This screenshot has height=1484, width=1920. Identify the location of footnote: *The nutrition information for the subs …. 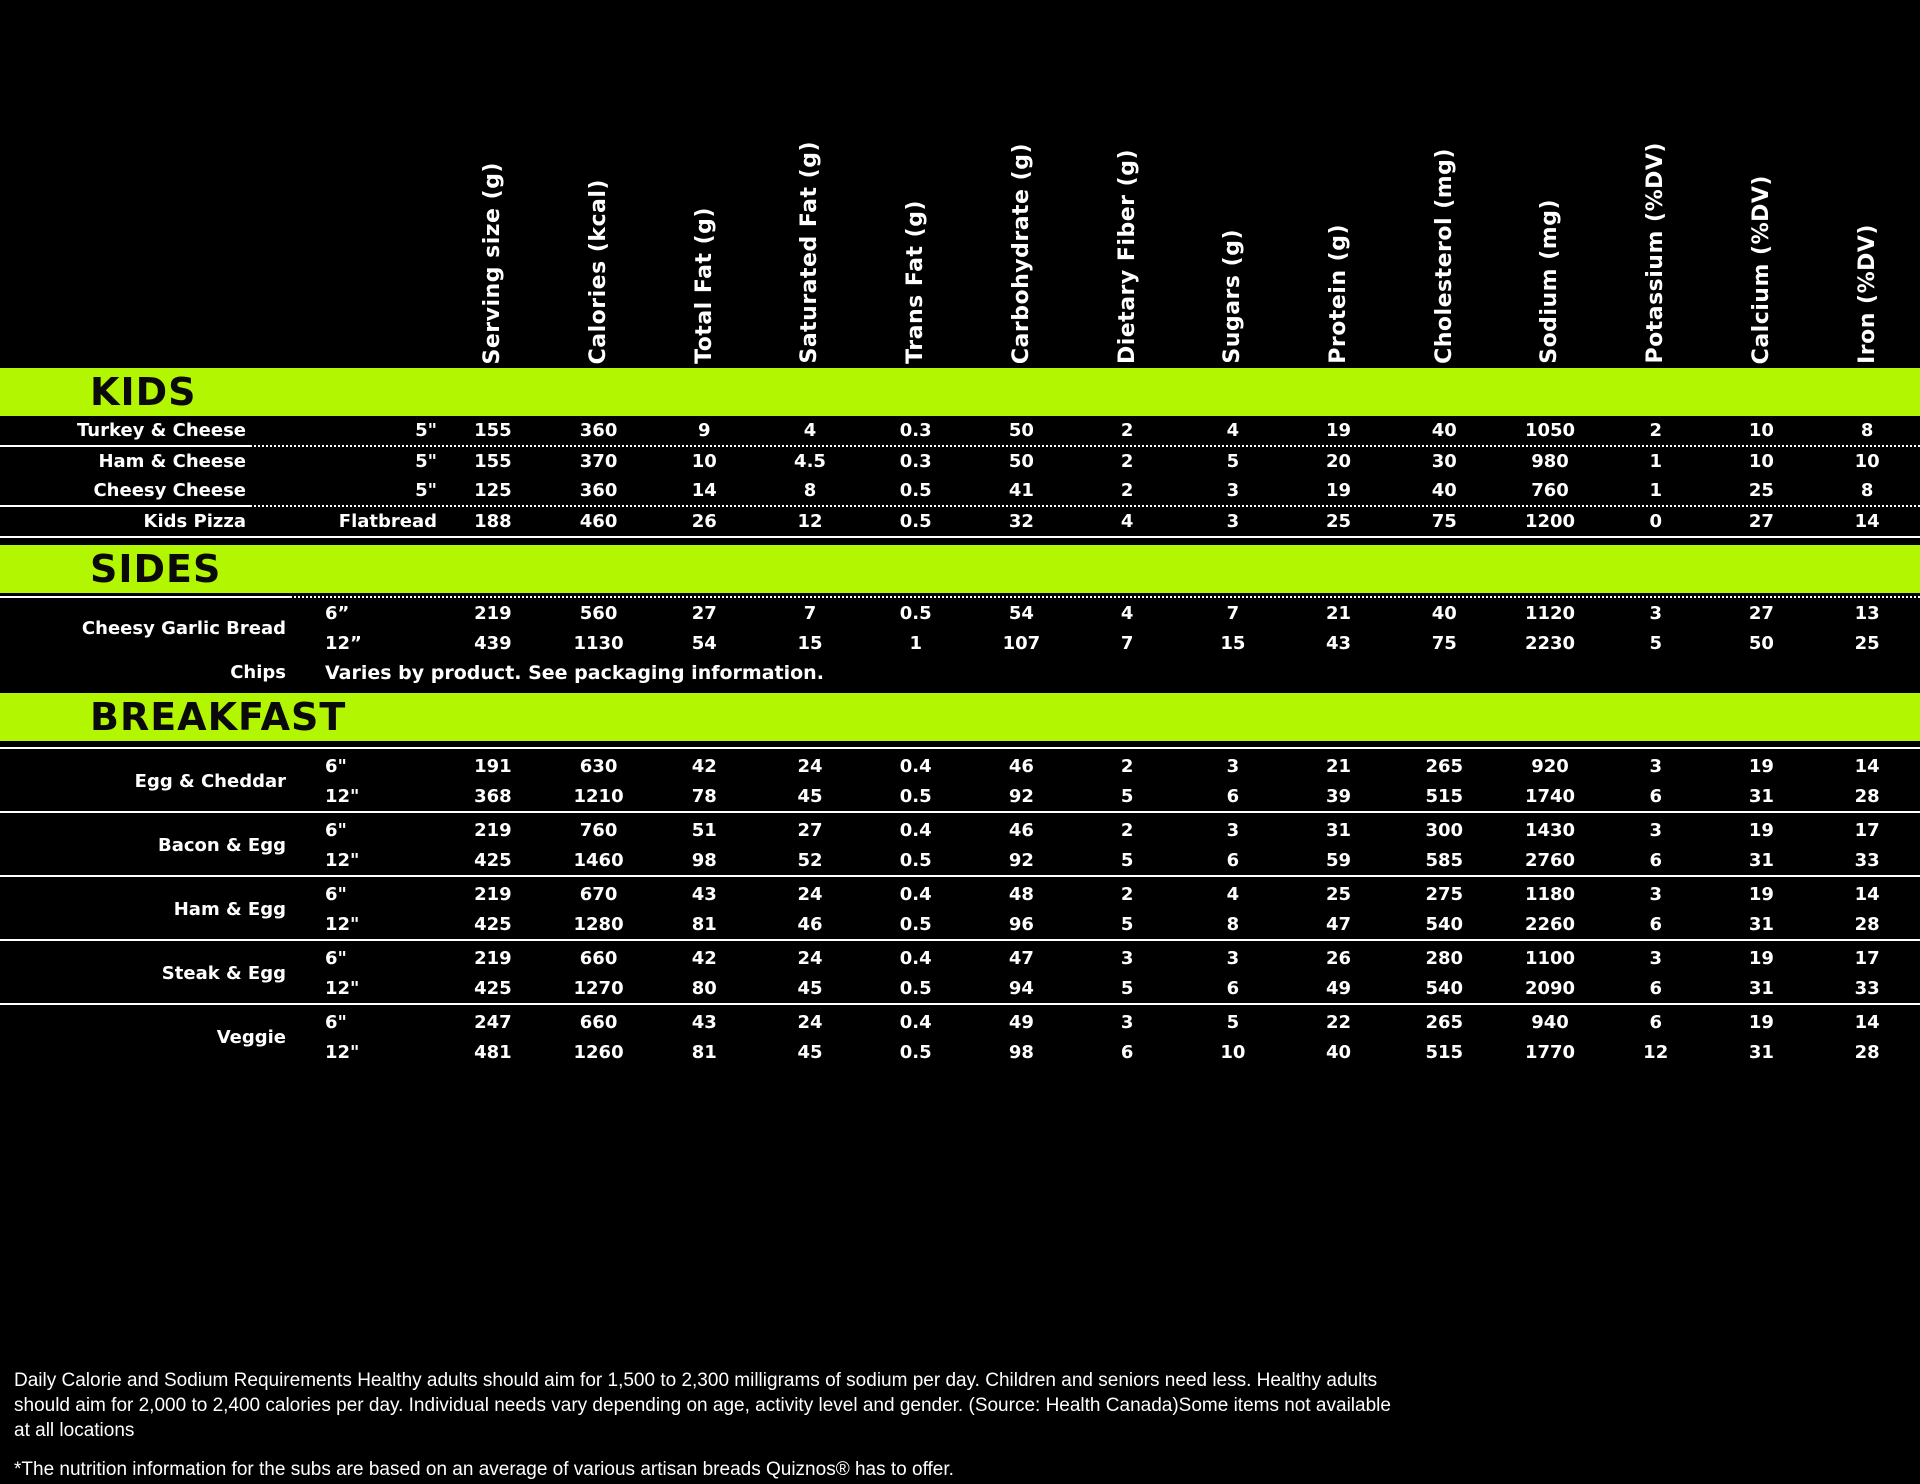
(484, 1469).